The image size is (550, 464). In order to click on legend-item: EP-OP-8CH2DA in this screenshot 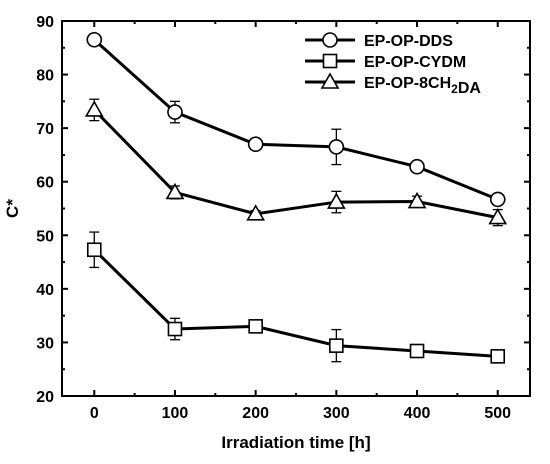, I will do `click(393, 84)`.